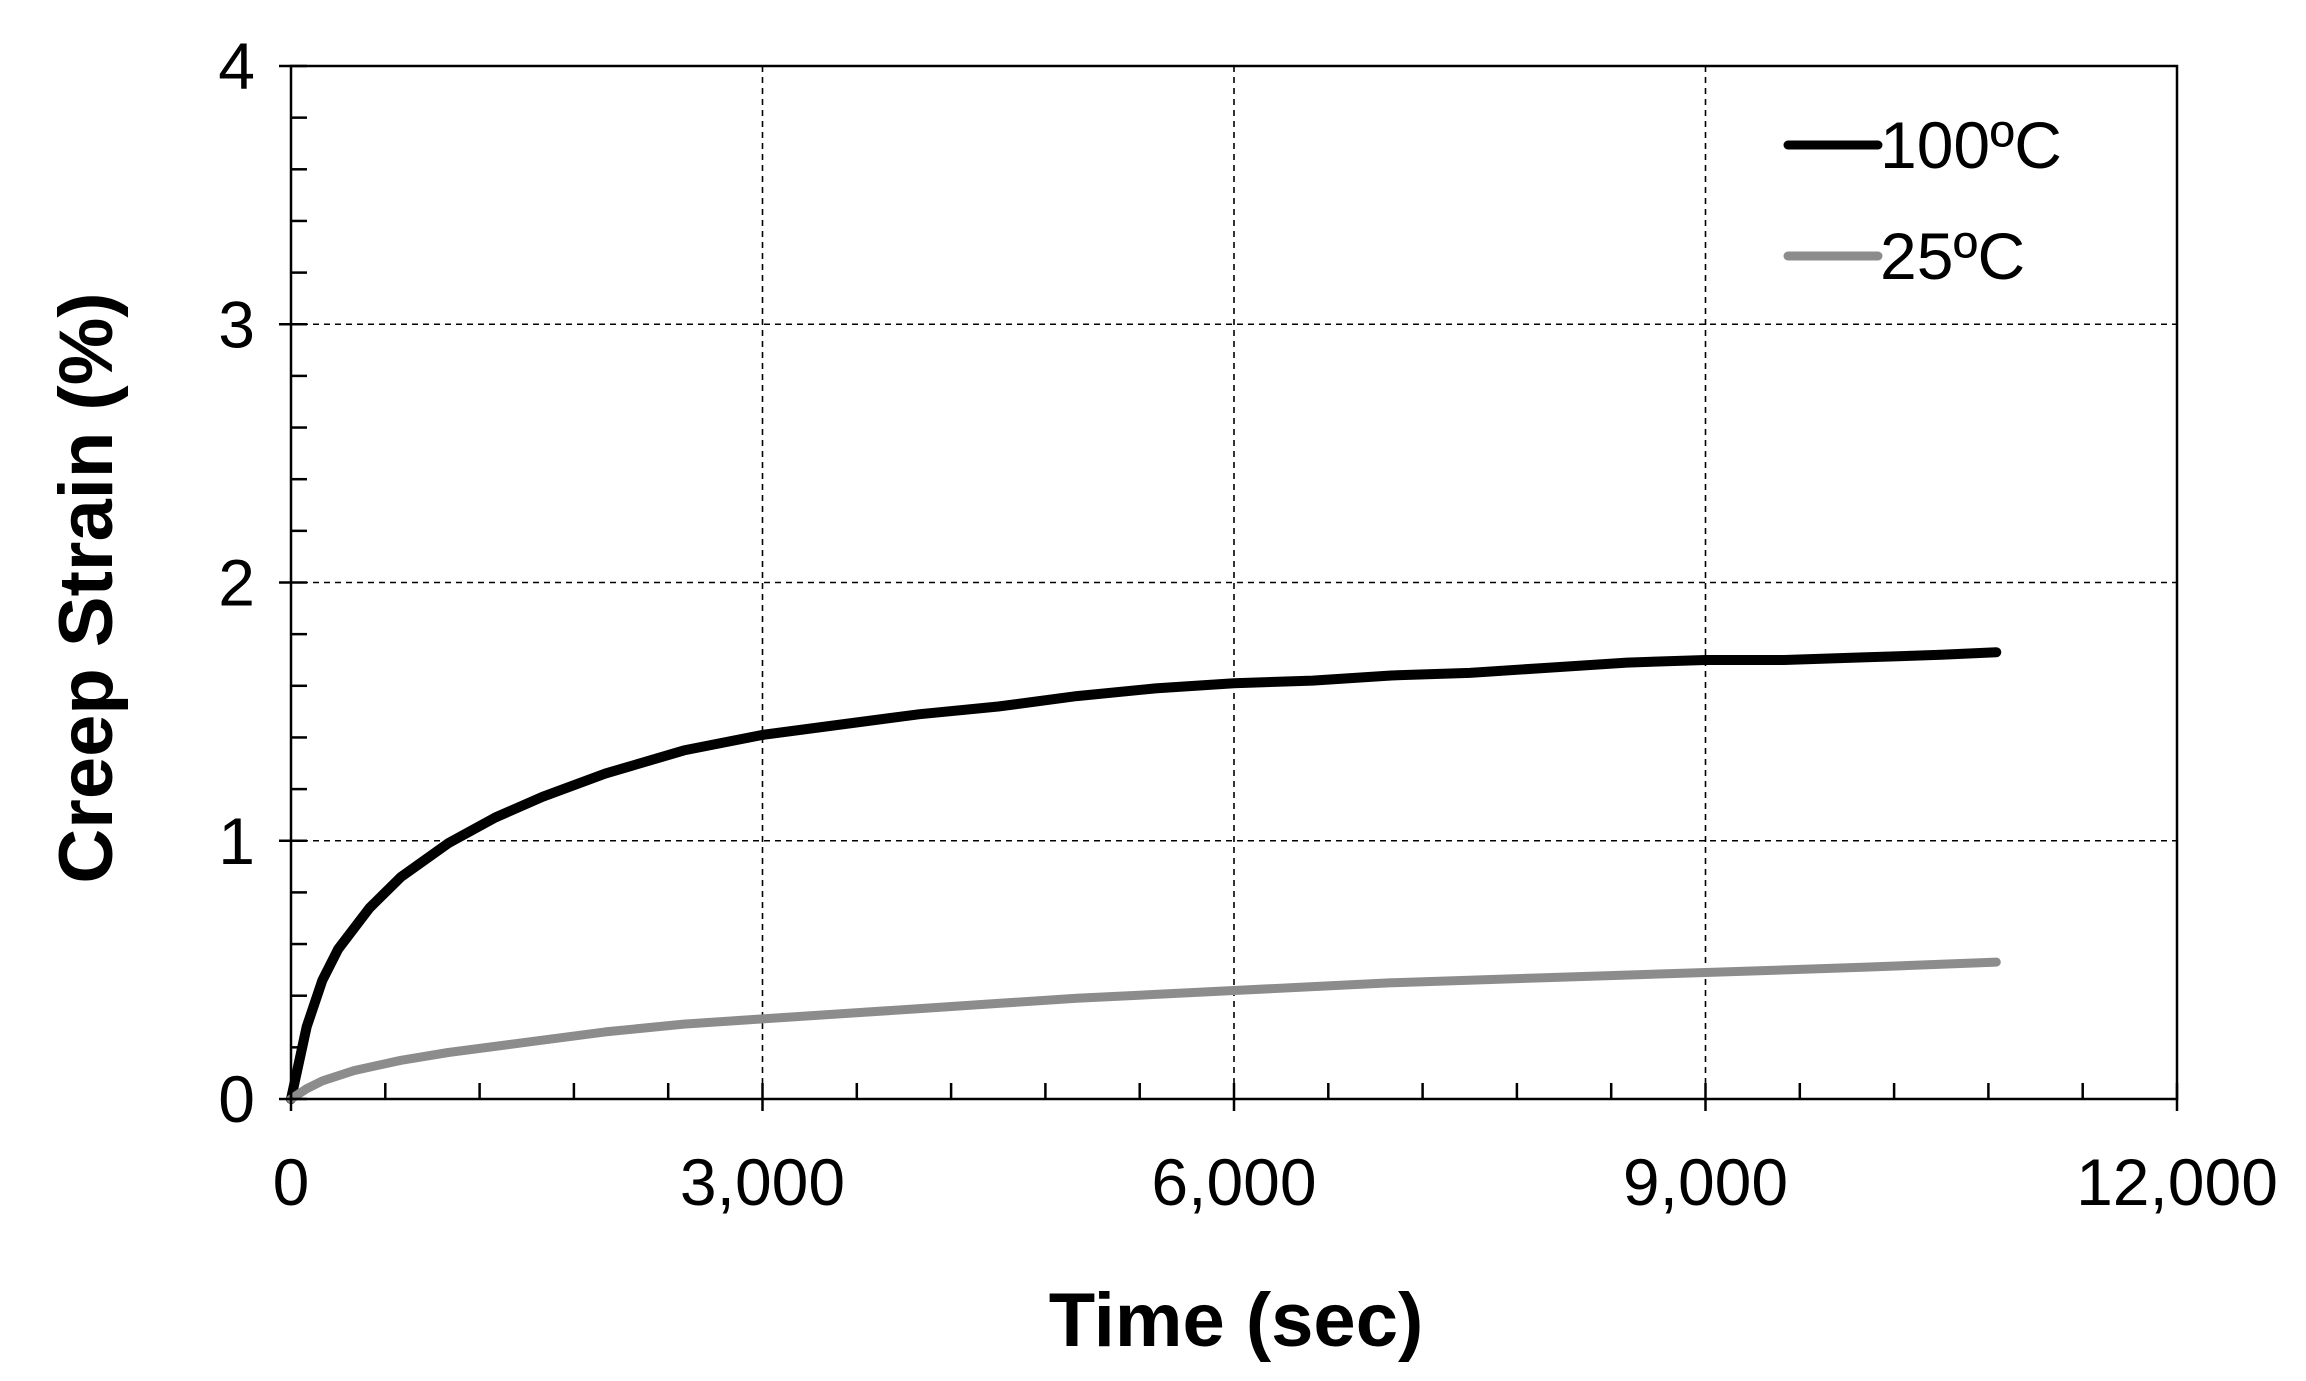  I want to click on legend-label-100c: 100ºC, so click(1971, 145).